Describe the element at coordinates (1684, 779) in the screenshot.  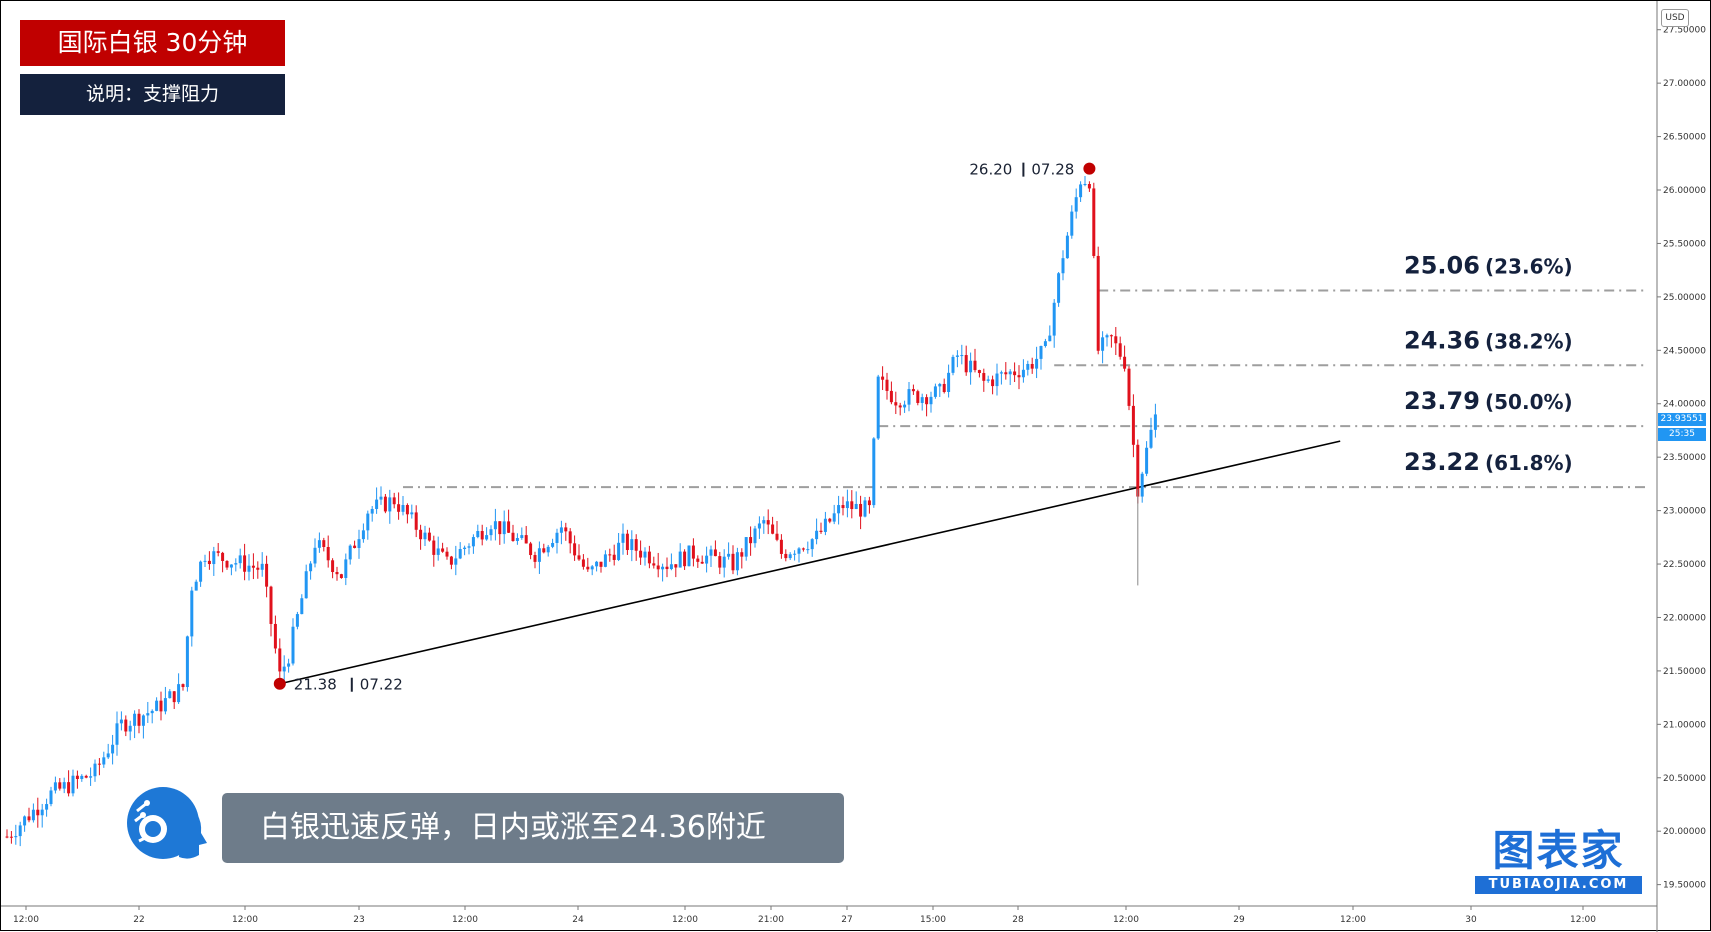
I see `y-tick-label: 20.50000` at that location.